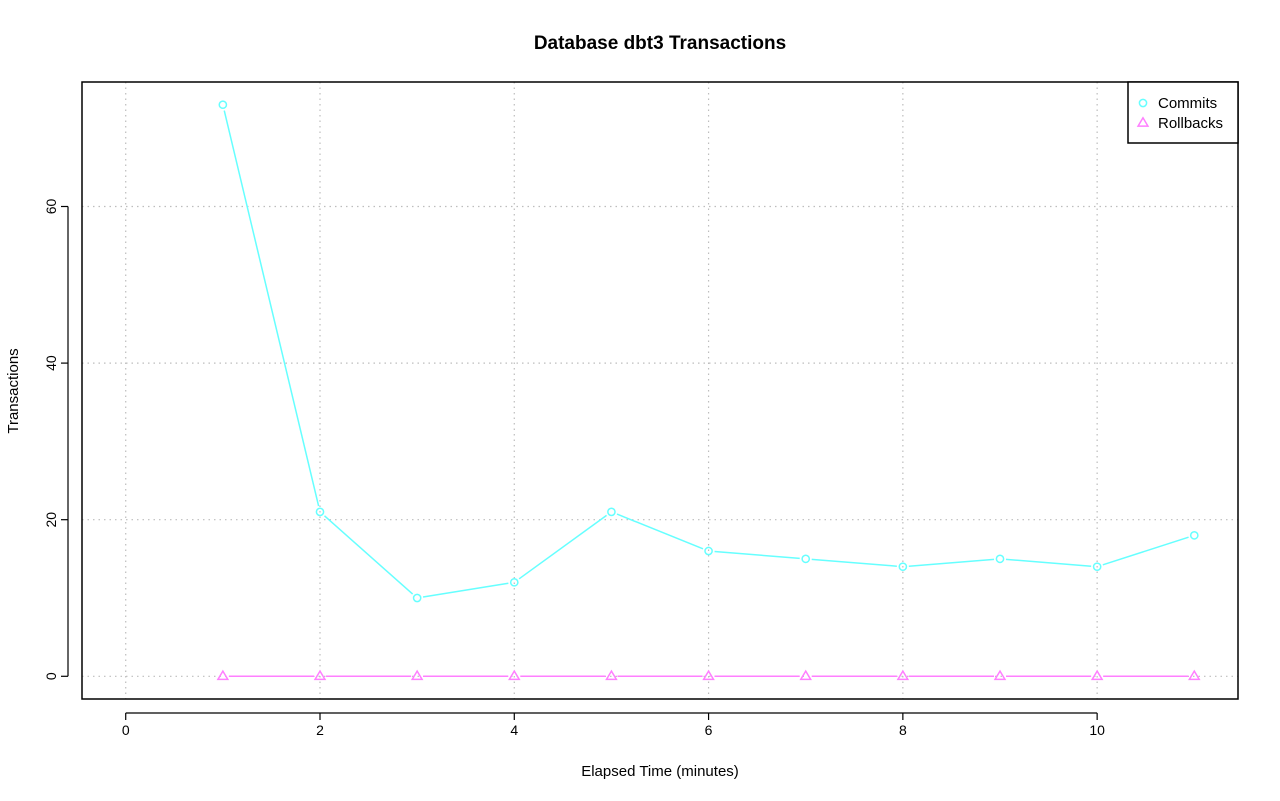 This screenshot has width=1280, height=801. Describe the element at coordinates (51, 520) in the screenshot. I see `y-tick-label: 20` at that location.